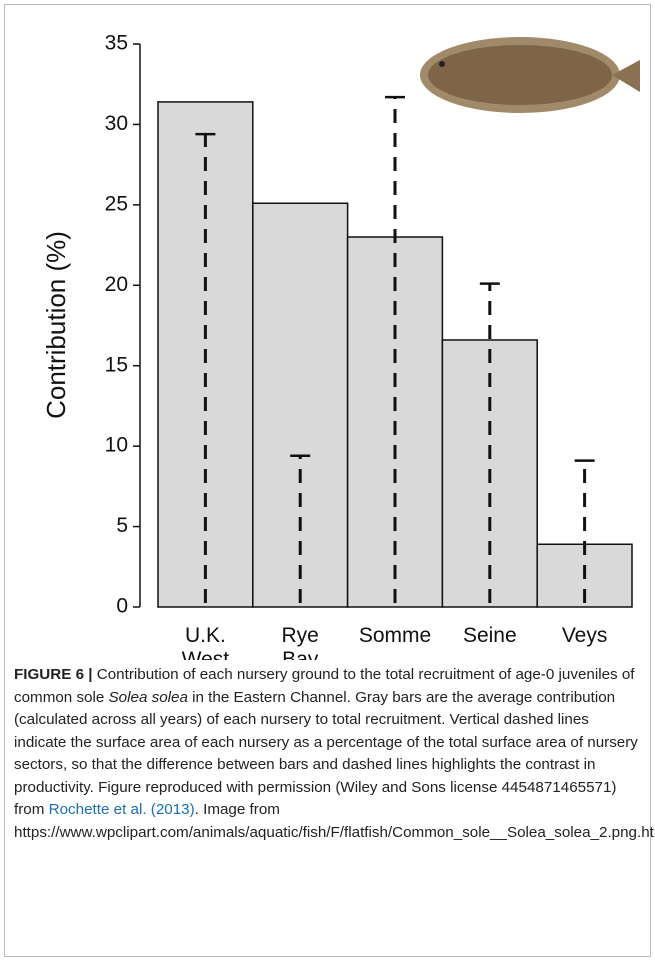 This screenshot has width=655, height=961. What do you see at coordinates (530, 75) in the screenshot?
I see `fish-illustration` at bounding box center [530, 75].